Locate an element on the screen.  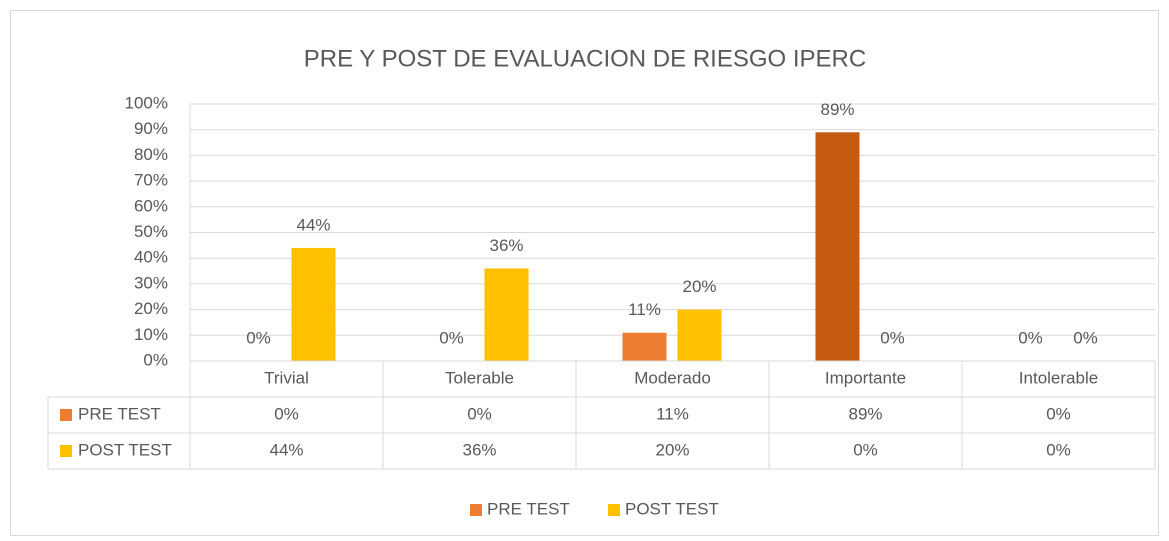
y-tick-label: 100% is located at coordinates (146, 102).